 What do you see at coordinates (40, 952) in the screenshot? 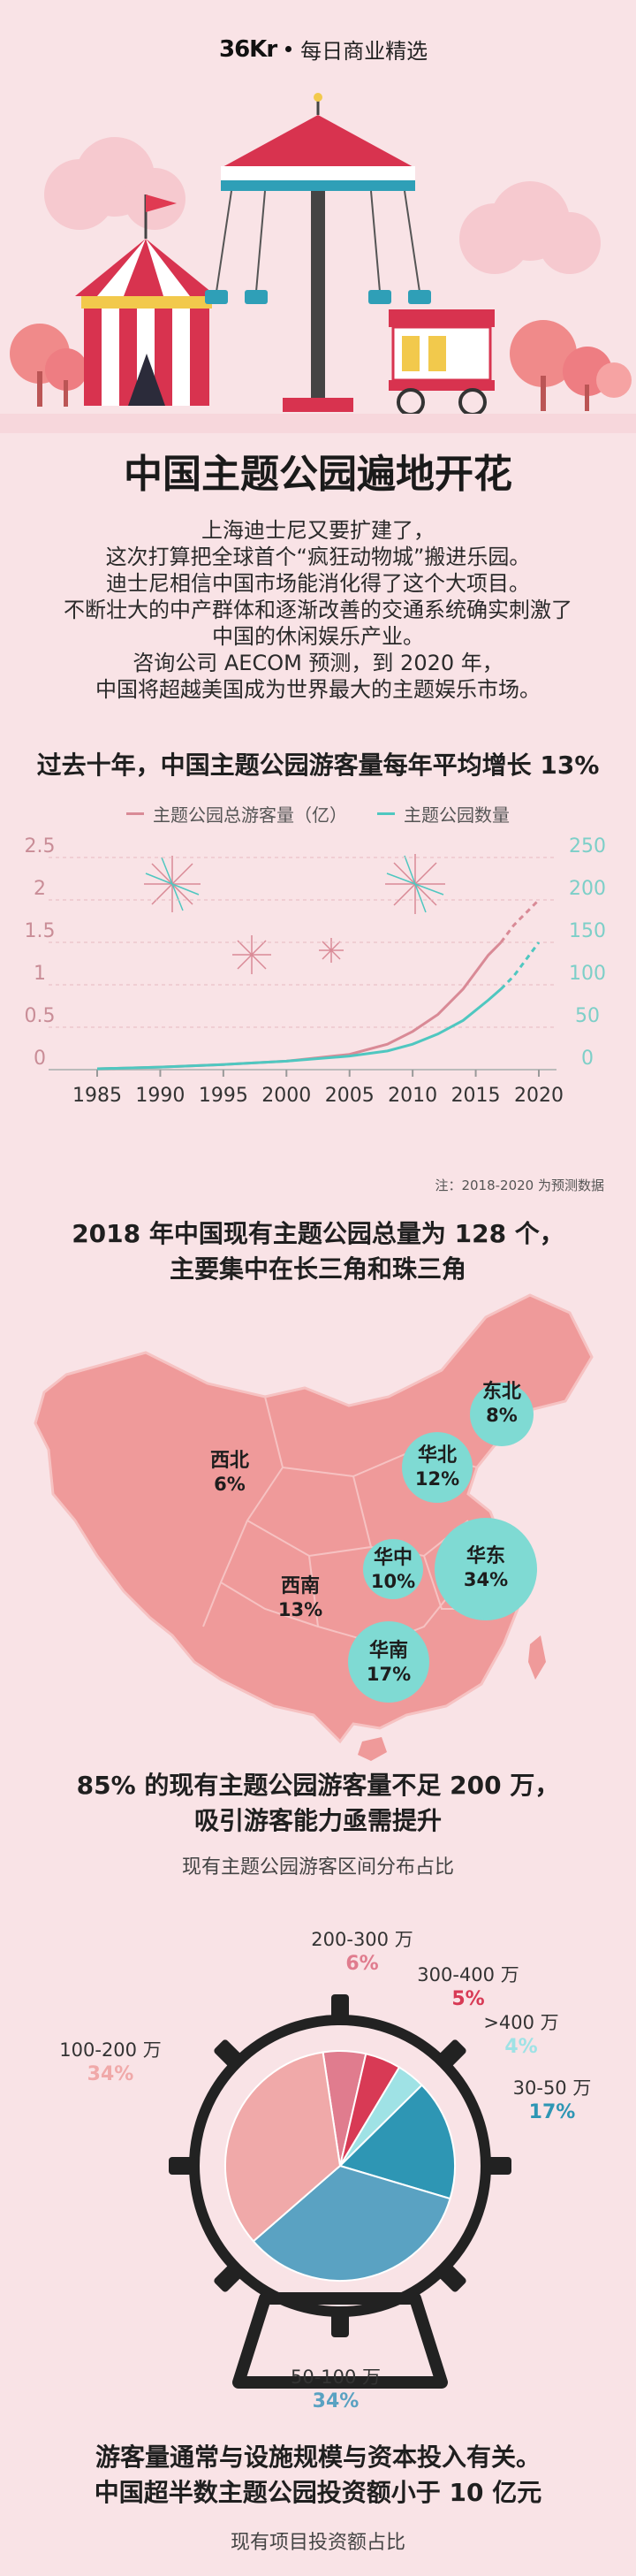
I see `line-chart-y-left-ticks: 0 0.5 1 1.5 2 2.5` at bounding box center [40, 952].